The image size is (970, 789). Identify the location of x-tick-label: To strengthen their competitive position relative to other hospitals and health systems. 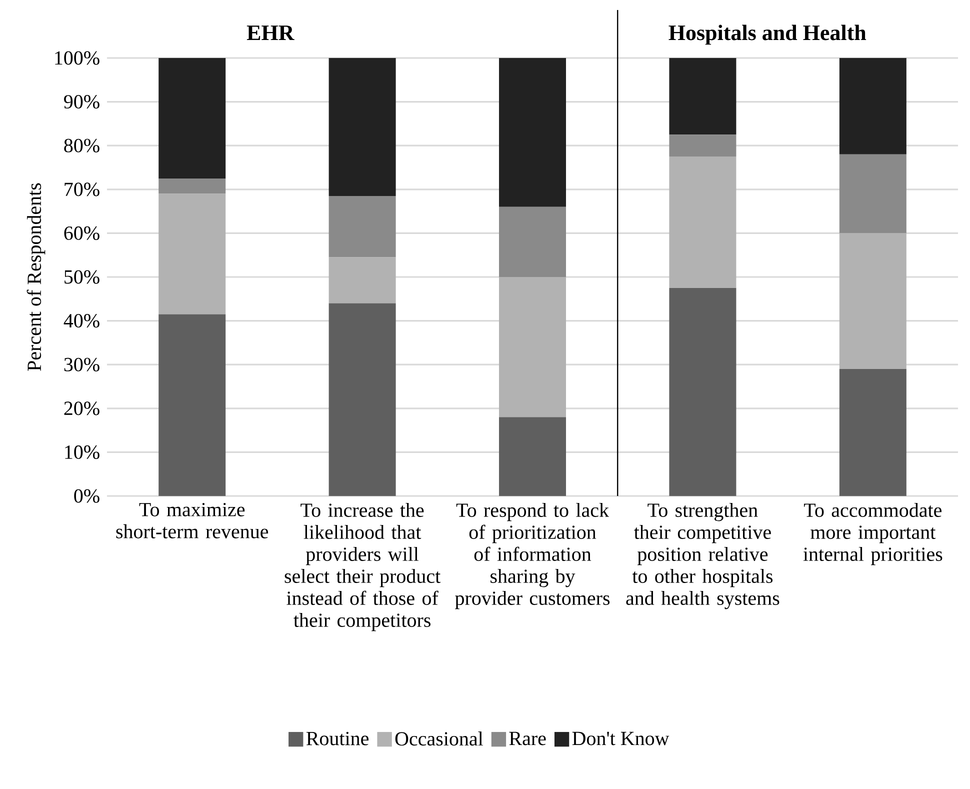
(703, 556).